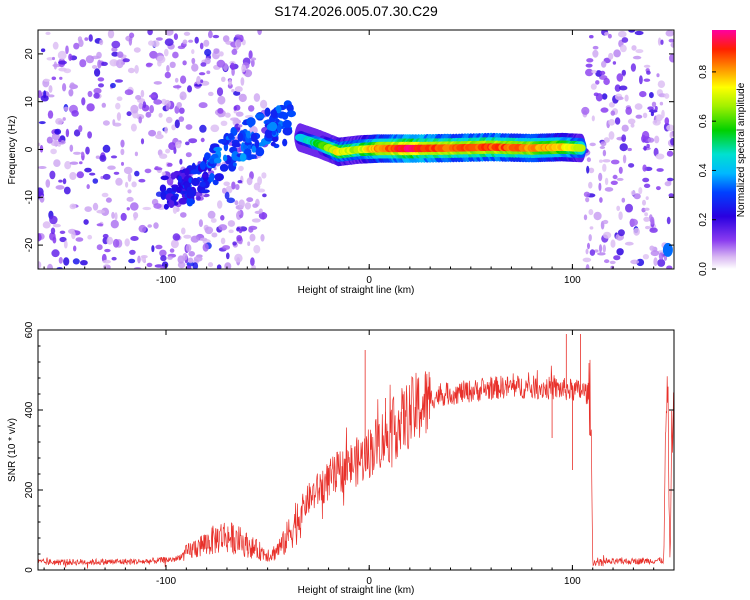 This screenshot has width=750, height=600. Describe the element at coordinates (166, 581) in the screenshot. I see `snr-x-tick-label: -100` at that location.